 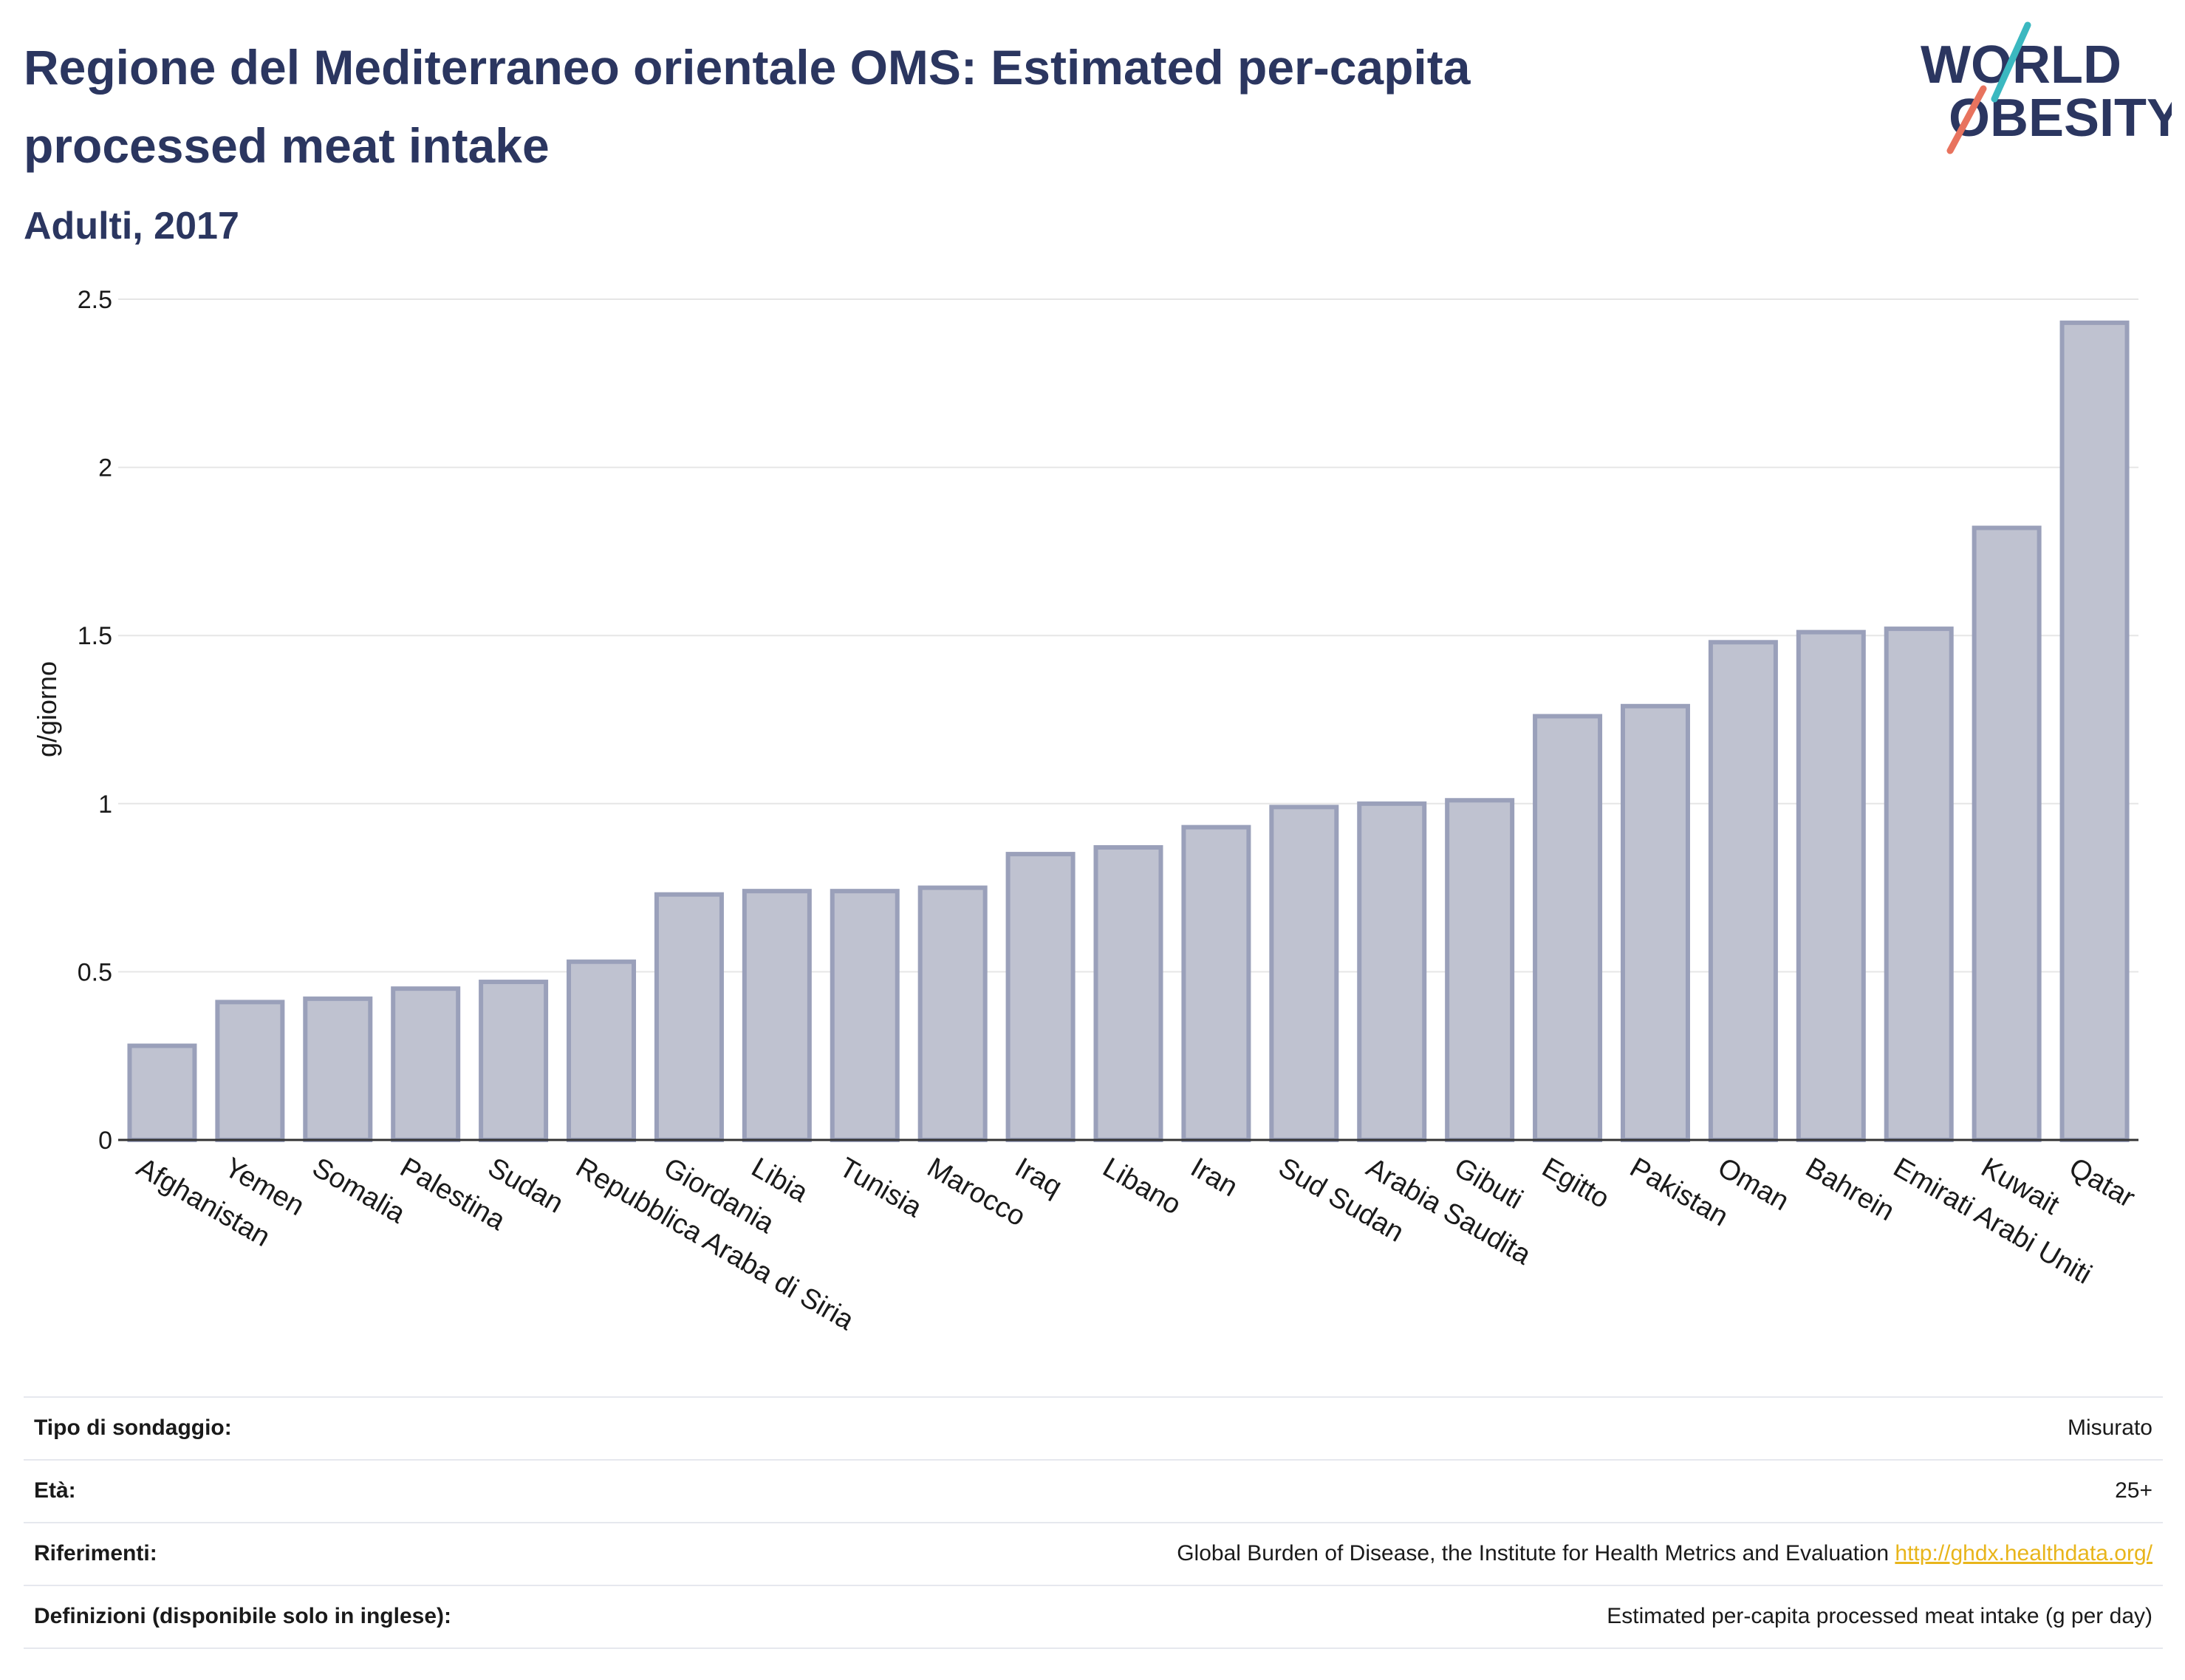 I want to click on x-tick-label: Iran, so click(x=1214, y=1177).